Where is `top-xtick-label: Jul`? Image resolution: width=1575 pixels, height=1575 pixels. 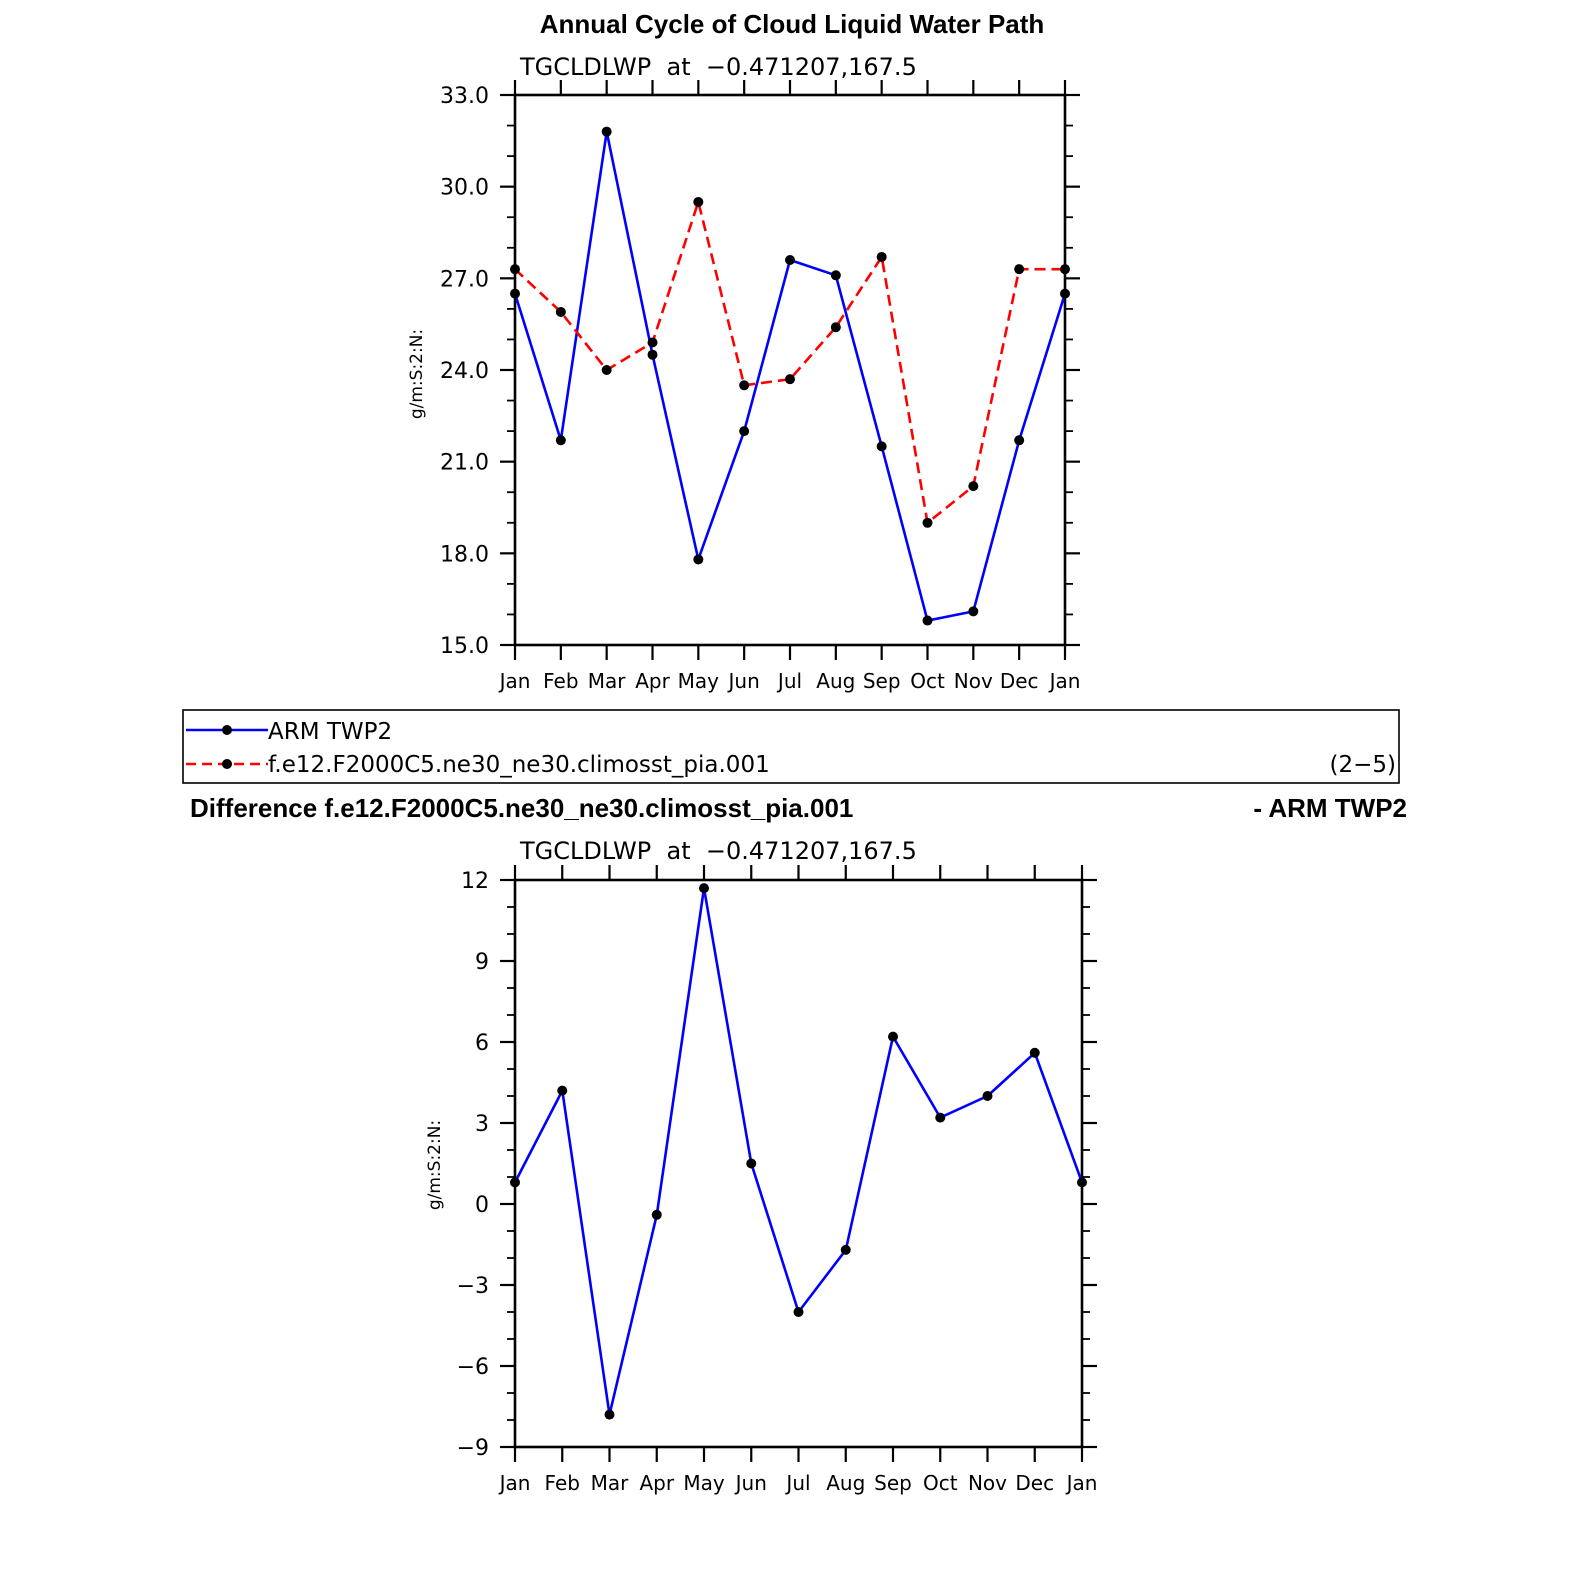 top-xtick-label: Jul is located at coordinates (789, 681).